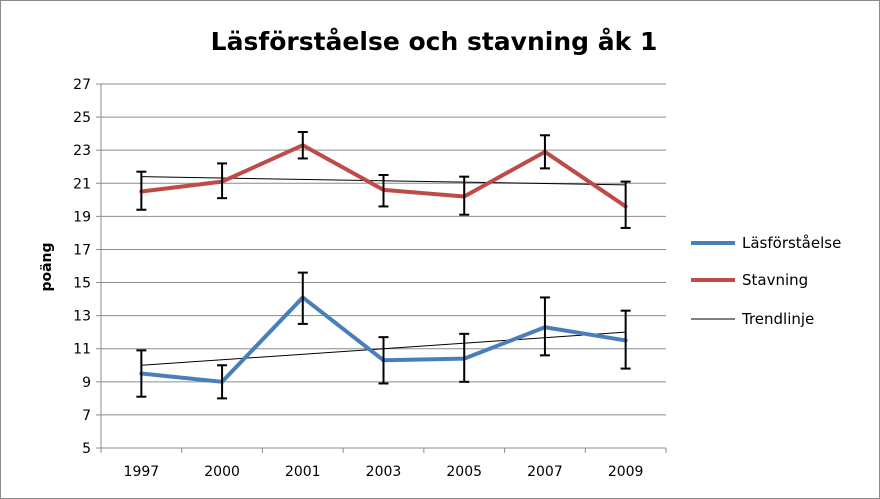 The width and height of the screenshot is (880, 499). What do you see at coordinates (545, 472) in the screenshot?
I see `x-tick-label: 2007` at bounding box center [545, 472].